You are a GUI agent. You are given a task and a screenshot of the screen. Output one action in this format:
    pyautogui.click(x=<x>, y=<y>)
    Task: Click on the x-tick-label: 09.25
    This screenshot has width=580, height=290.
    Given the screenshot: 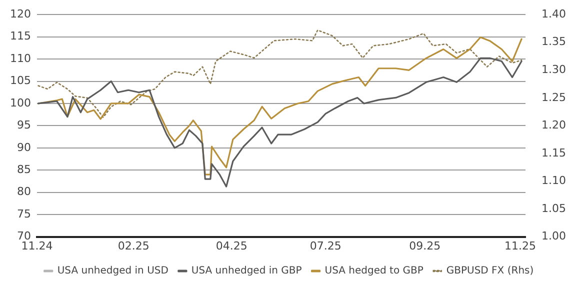 What is the action you would take?
    pyautogui.click(x=425, y=245)
    